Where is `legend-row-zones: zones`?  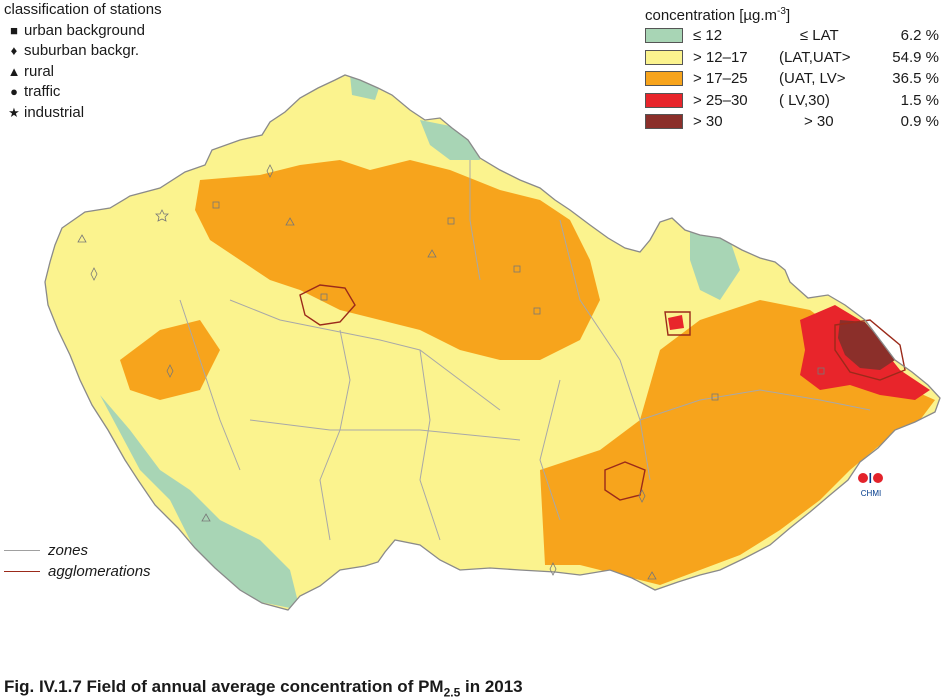
legend-row-zones: zones is located at coordinates (77, 550).